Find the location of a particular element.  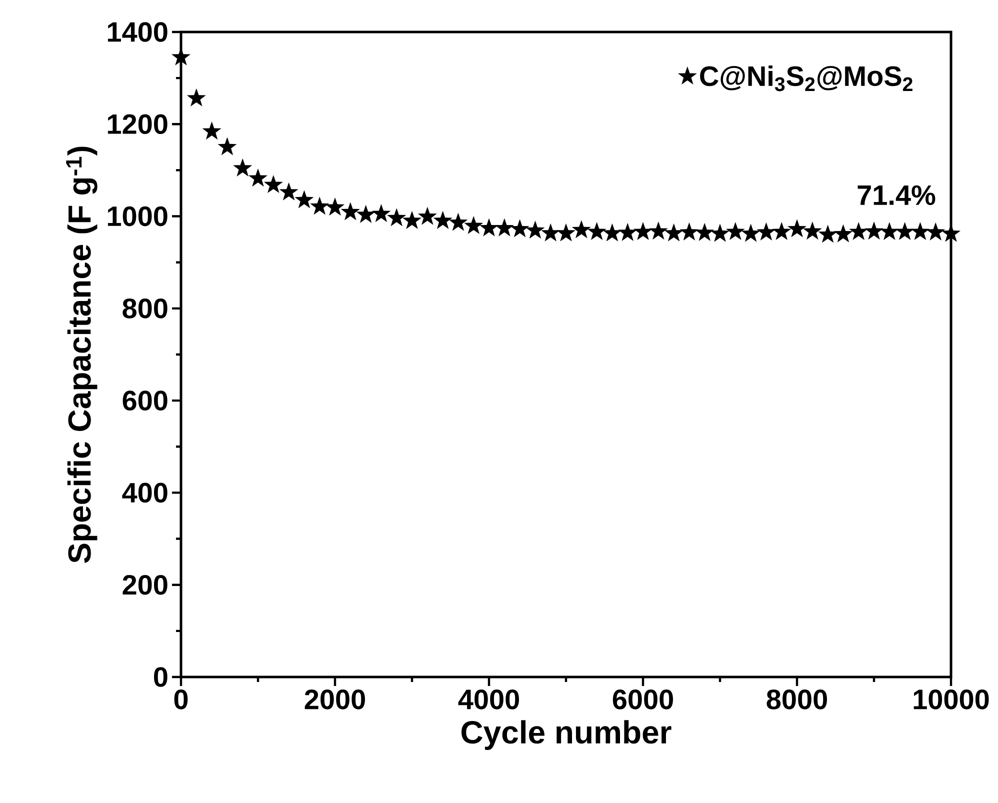

x-tick-label: 8000 is located at coordinates (796, 700).